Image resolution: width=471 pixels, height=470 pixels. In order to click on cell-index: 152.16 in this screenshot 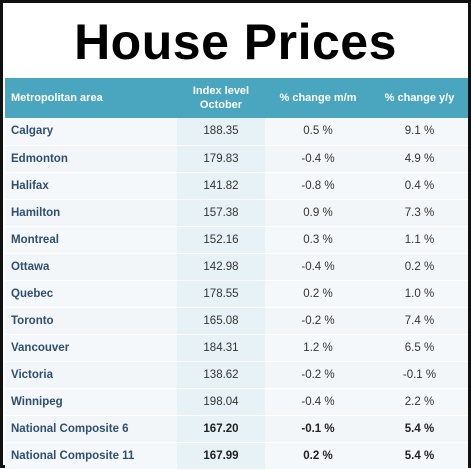, I will do `click(221, 240)`.